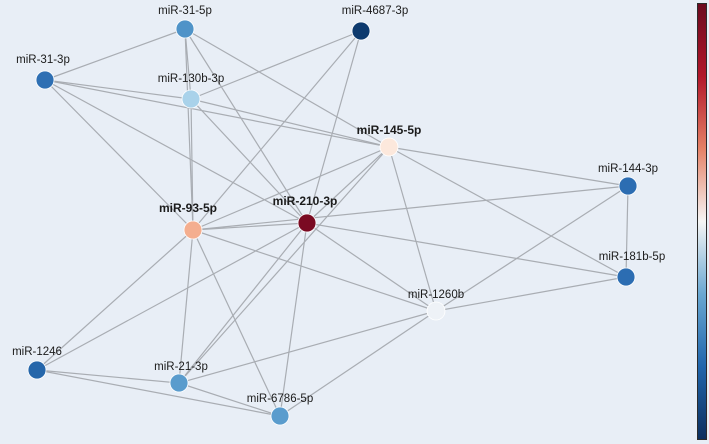 This screenshot has height=444, width=709. What do you see at coordinates (280, 416) in the screenshot?
I see `node-miR-6786-5p` at bounding box center [280, 416].